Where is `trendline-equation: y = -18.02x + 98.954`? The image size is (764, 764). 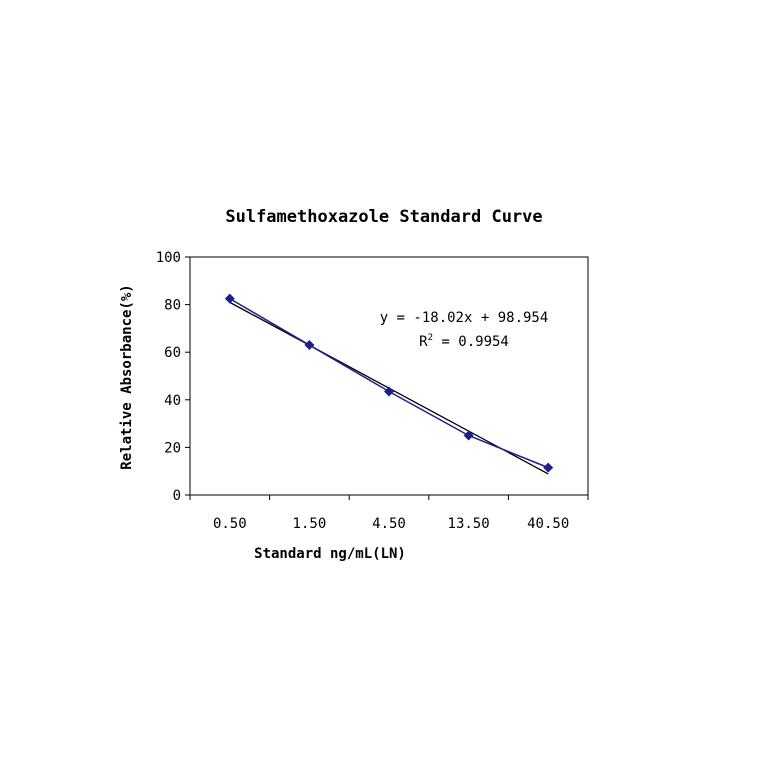
trendline-equation: y = -18.02x + 98.954 is located at coordinates (464, 318).